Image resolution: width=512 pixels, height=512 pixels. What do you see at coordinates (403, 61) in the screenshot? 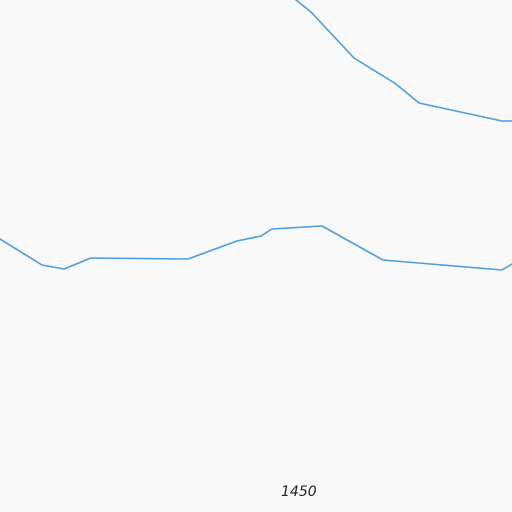
I see `contour-line-upper` at bounding box center [403, 61].